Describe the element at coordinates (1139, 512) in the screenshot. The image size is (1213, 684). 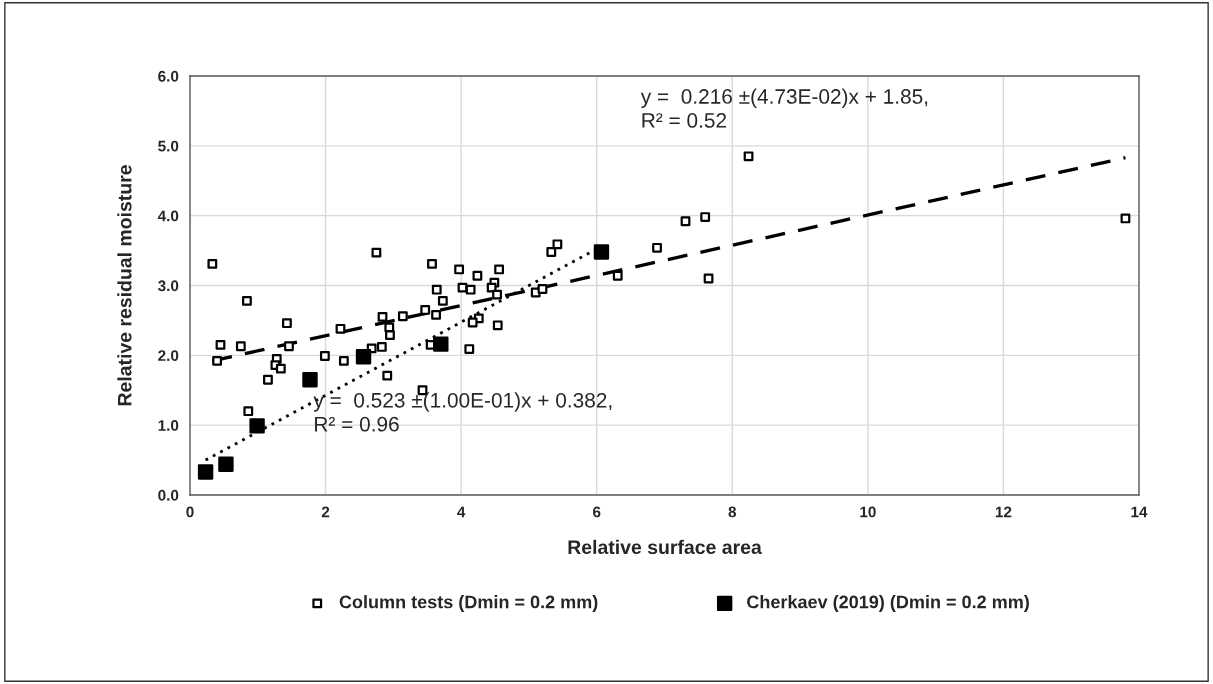
I see `x-tick-label: 14` at that location.